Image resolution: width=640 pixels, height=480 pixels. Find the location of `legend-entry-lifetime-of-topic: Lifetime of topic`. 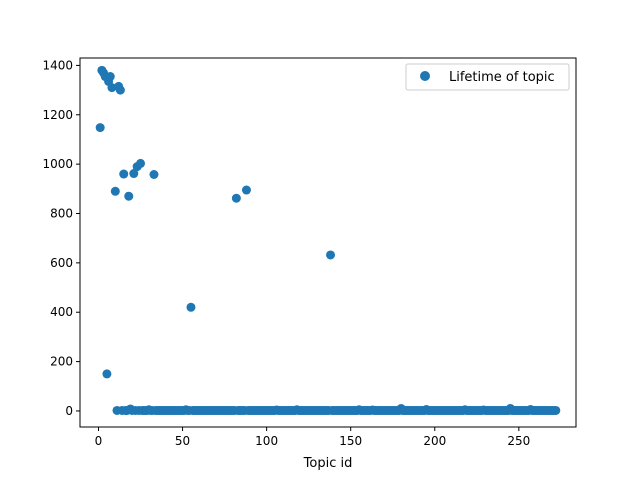

legend-entry-lifetime-of-topic: Lifetime of topic is located at coordinates (502, 77).